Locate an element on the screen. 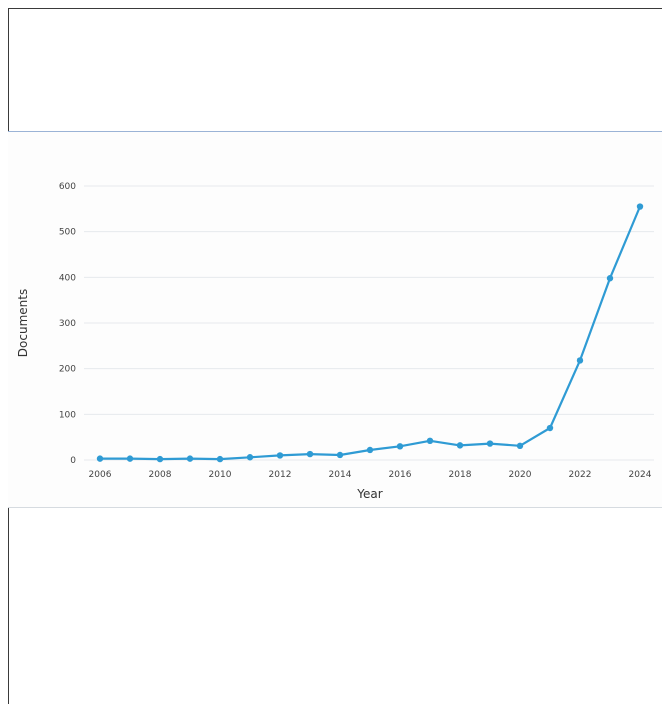 Image resolution: width=662 pixels, height=704 pixels. data-point-2020 is located at coordinates (520, 446).